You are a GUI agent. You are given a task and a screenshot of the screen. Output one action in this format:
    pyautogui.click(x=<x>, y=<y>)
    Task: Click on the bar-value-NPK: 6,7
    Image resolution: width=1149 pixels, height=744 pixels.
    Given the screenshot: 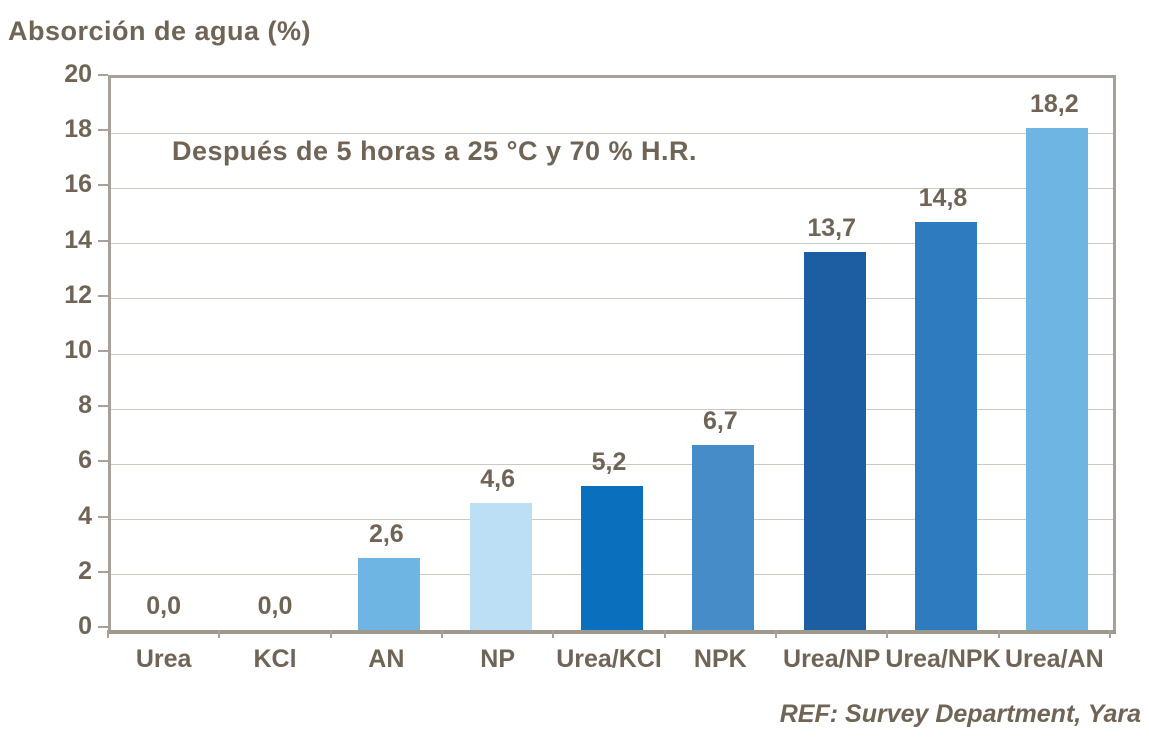 What is the action you would take?
    pyautogui.click(x=720, y=421)
    